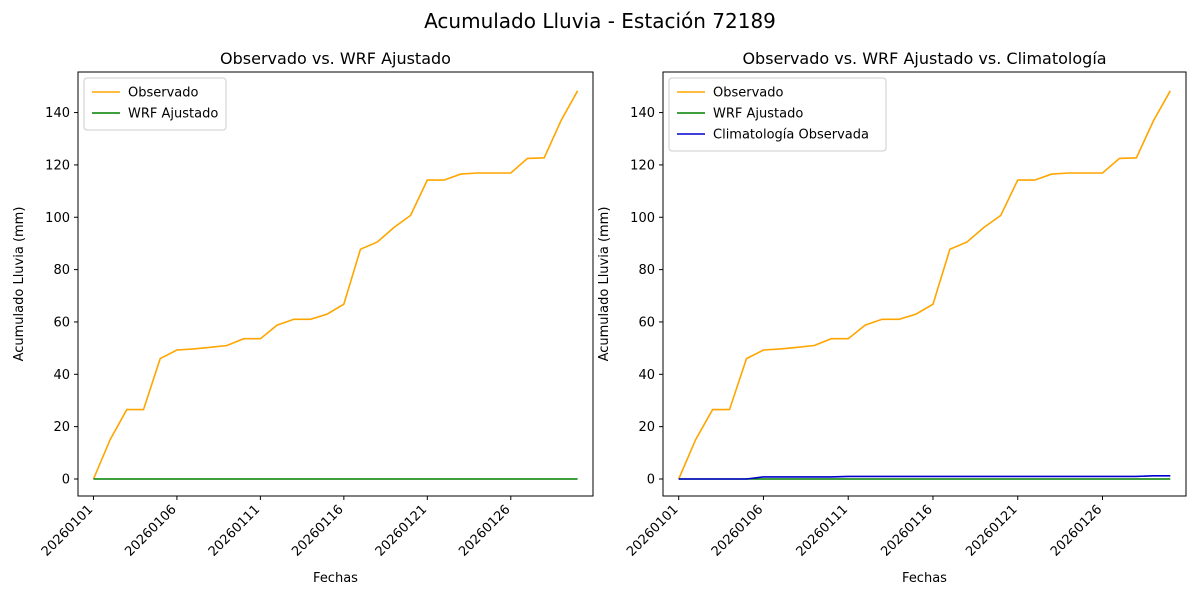 This screenshot has height=600, width=1200. Describe the element at coordinates (600, 21) in the screenshot. I see `figure-suptitle: Acumulado Lluvia - Estación 72189` at that location.